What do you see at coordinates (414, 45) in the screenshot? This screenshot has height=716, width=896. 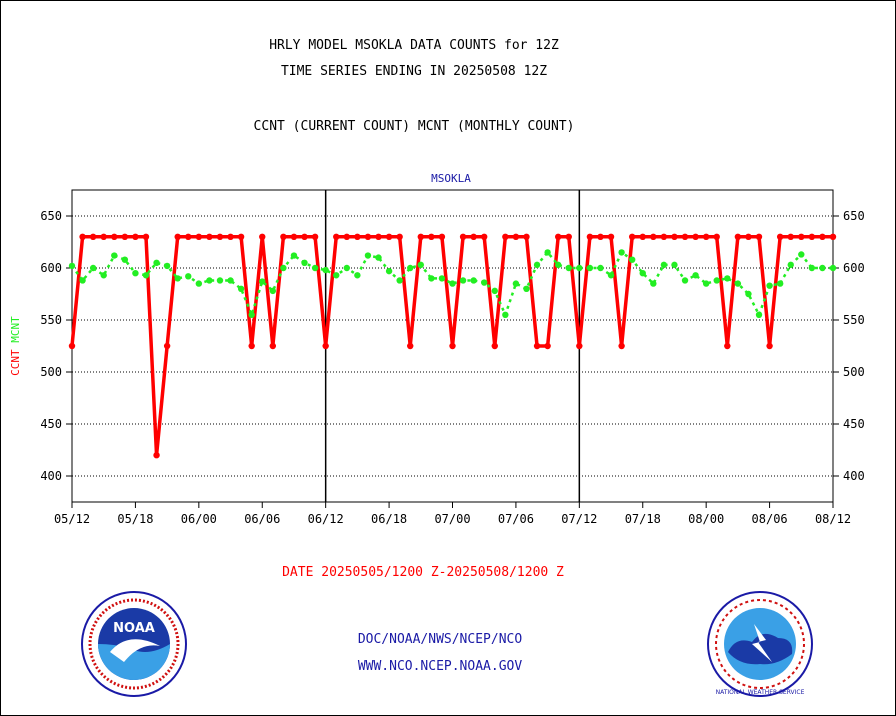 I see `chart-title-line1: HRLY MODEL MSOKLA DATA COUNTS for 12Z` at bounding box center [414, 45].